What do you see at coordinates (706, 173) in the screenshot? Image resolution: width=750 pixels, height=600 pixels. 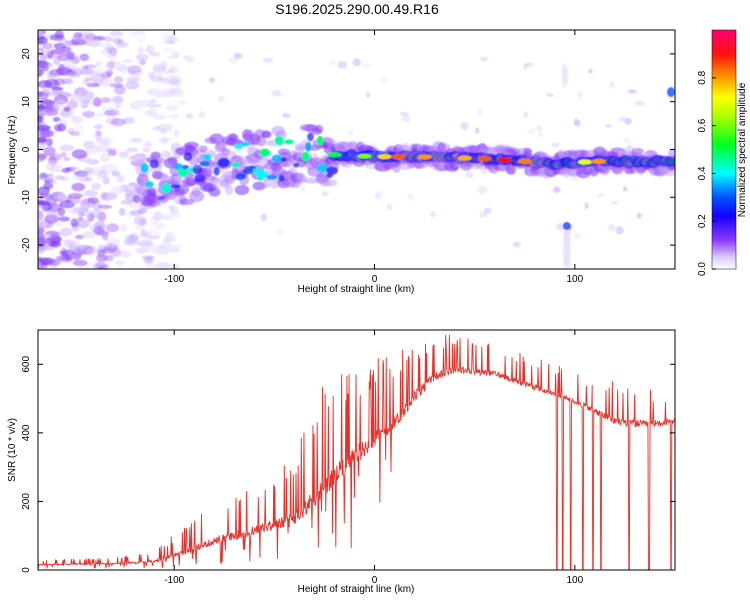 I see `colorbar-ticks: 0.0 0.2 0.4 0.6 0.8` at bounding box center [706, 173].